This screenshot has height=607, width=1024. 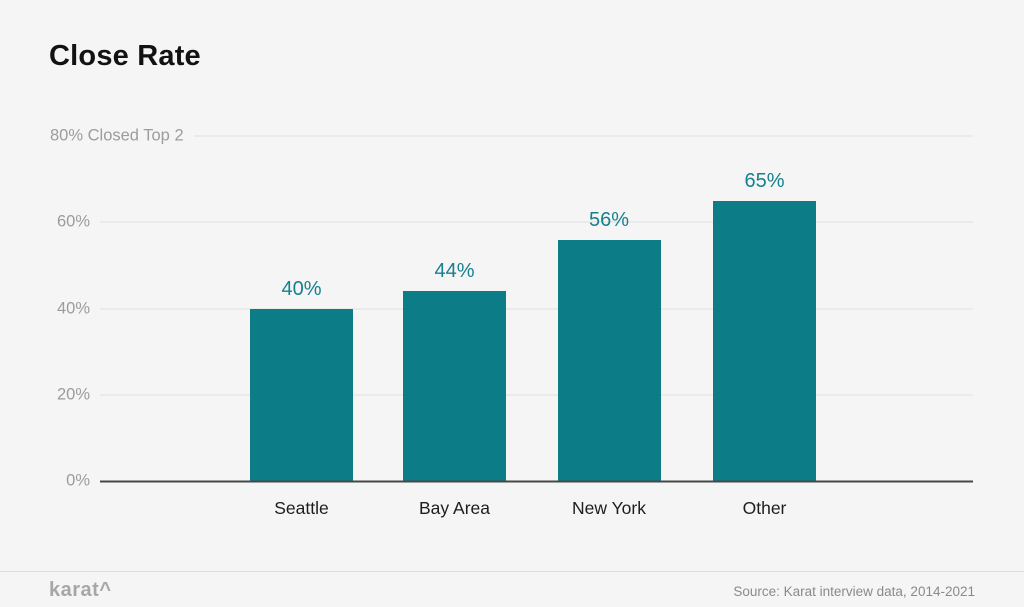 I want to click on gridline-row: 60%, so click(x=511, y=222).